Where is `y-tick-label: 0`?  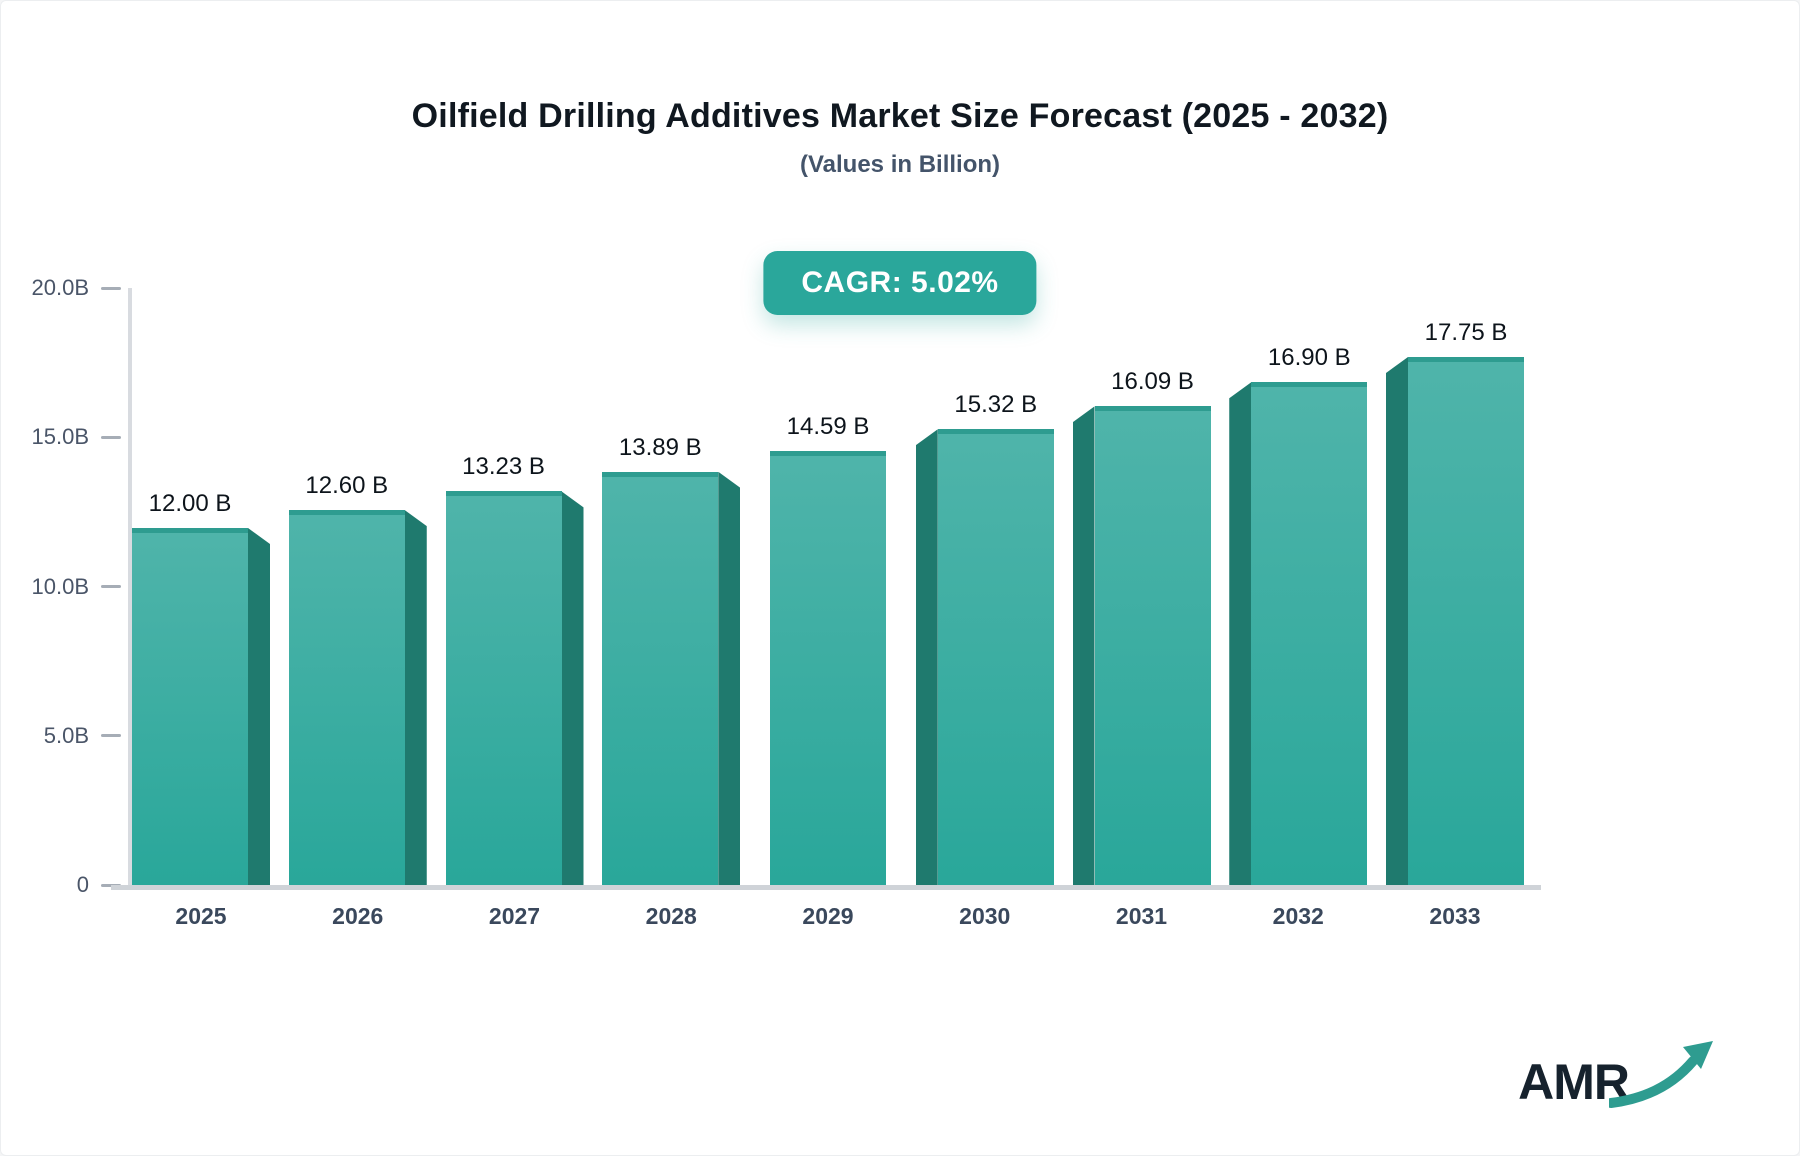 y-tick-label: 0 is located at coordinates (82, 884).